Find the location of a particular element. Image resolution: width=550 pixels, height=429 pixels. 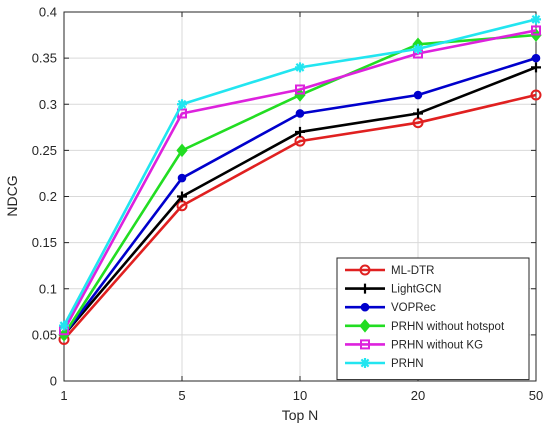

x-tick-label: 10 is located at coordinates (300, 395).